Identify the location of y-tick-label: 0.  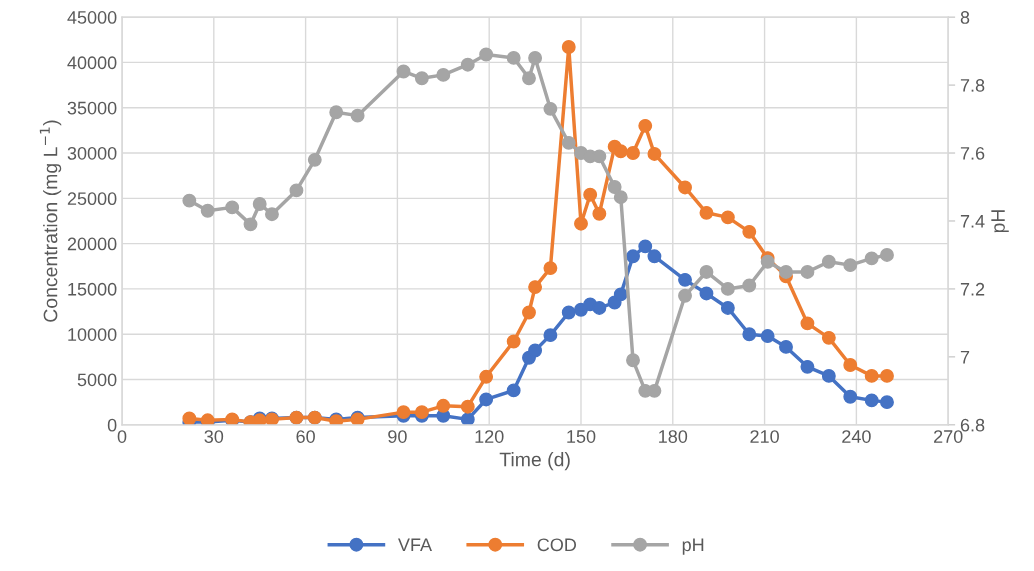
(112, 425).